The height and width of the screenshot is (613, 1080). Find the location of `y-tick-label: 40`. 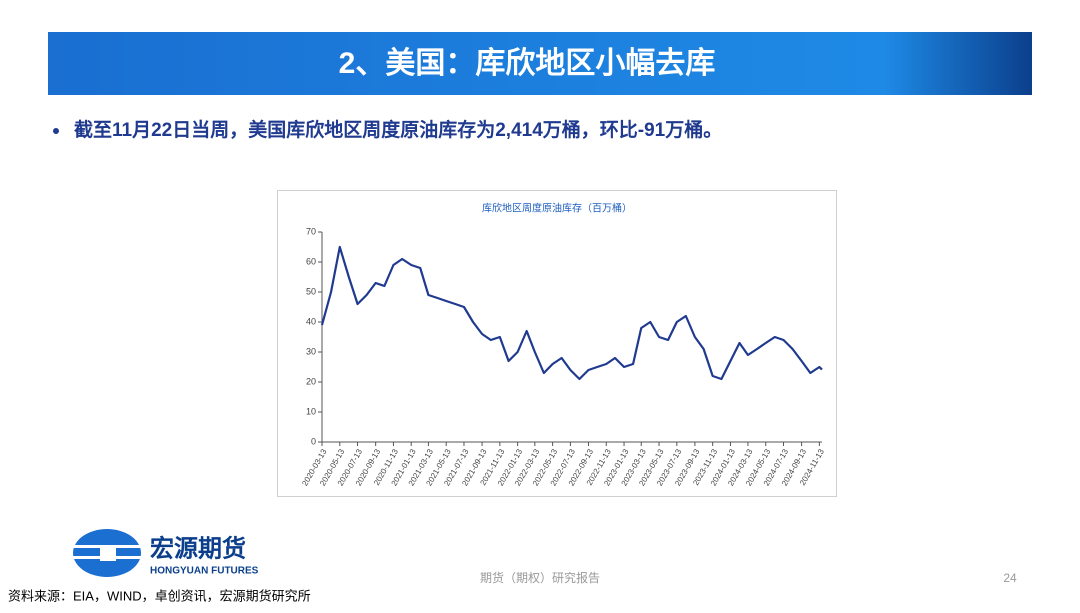

y-tick-label: 40 is located at coordinates (311, 321).